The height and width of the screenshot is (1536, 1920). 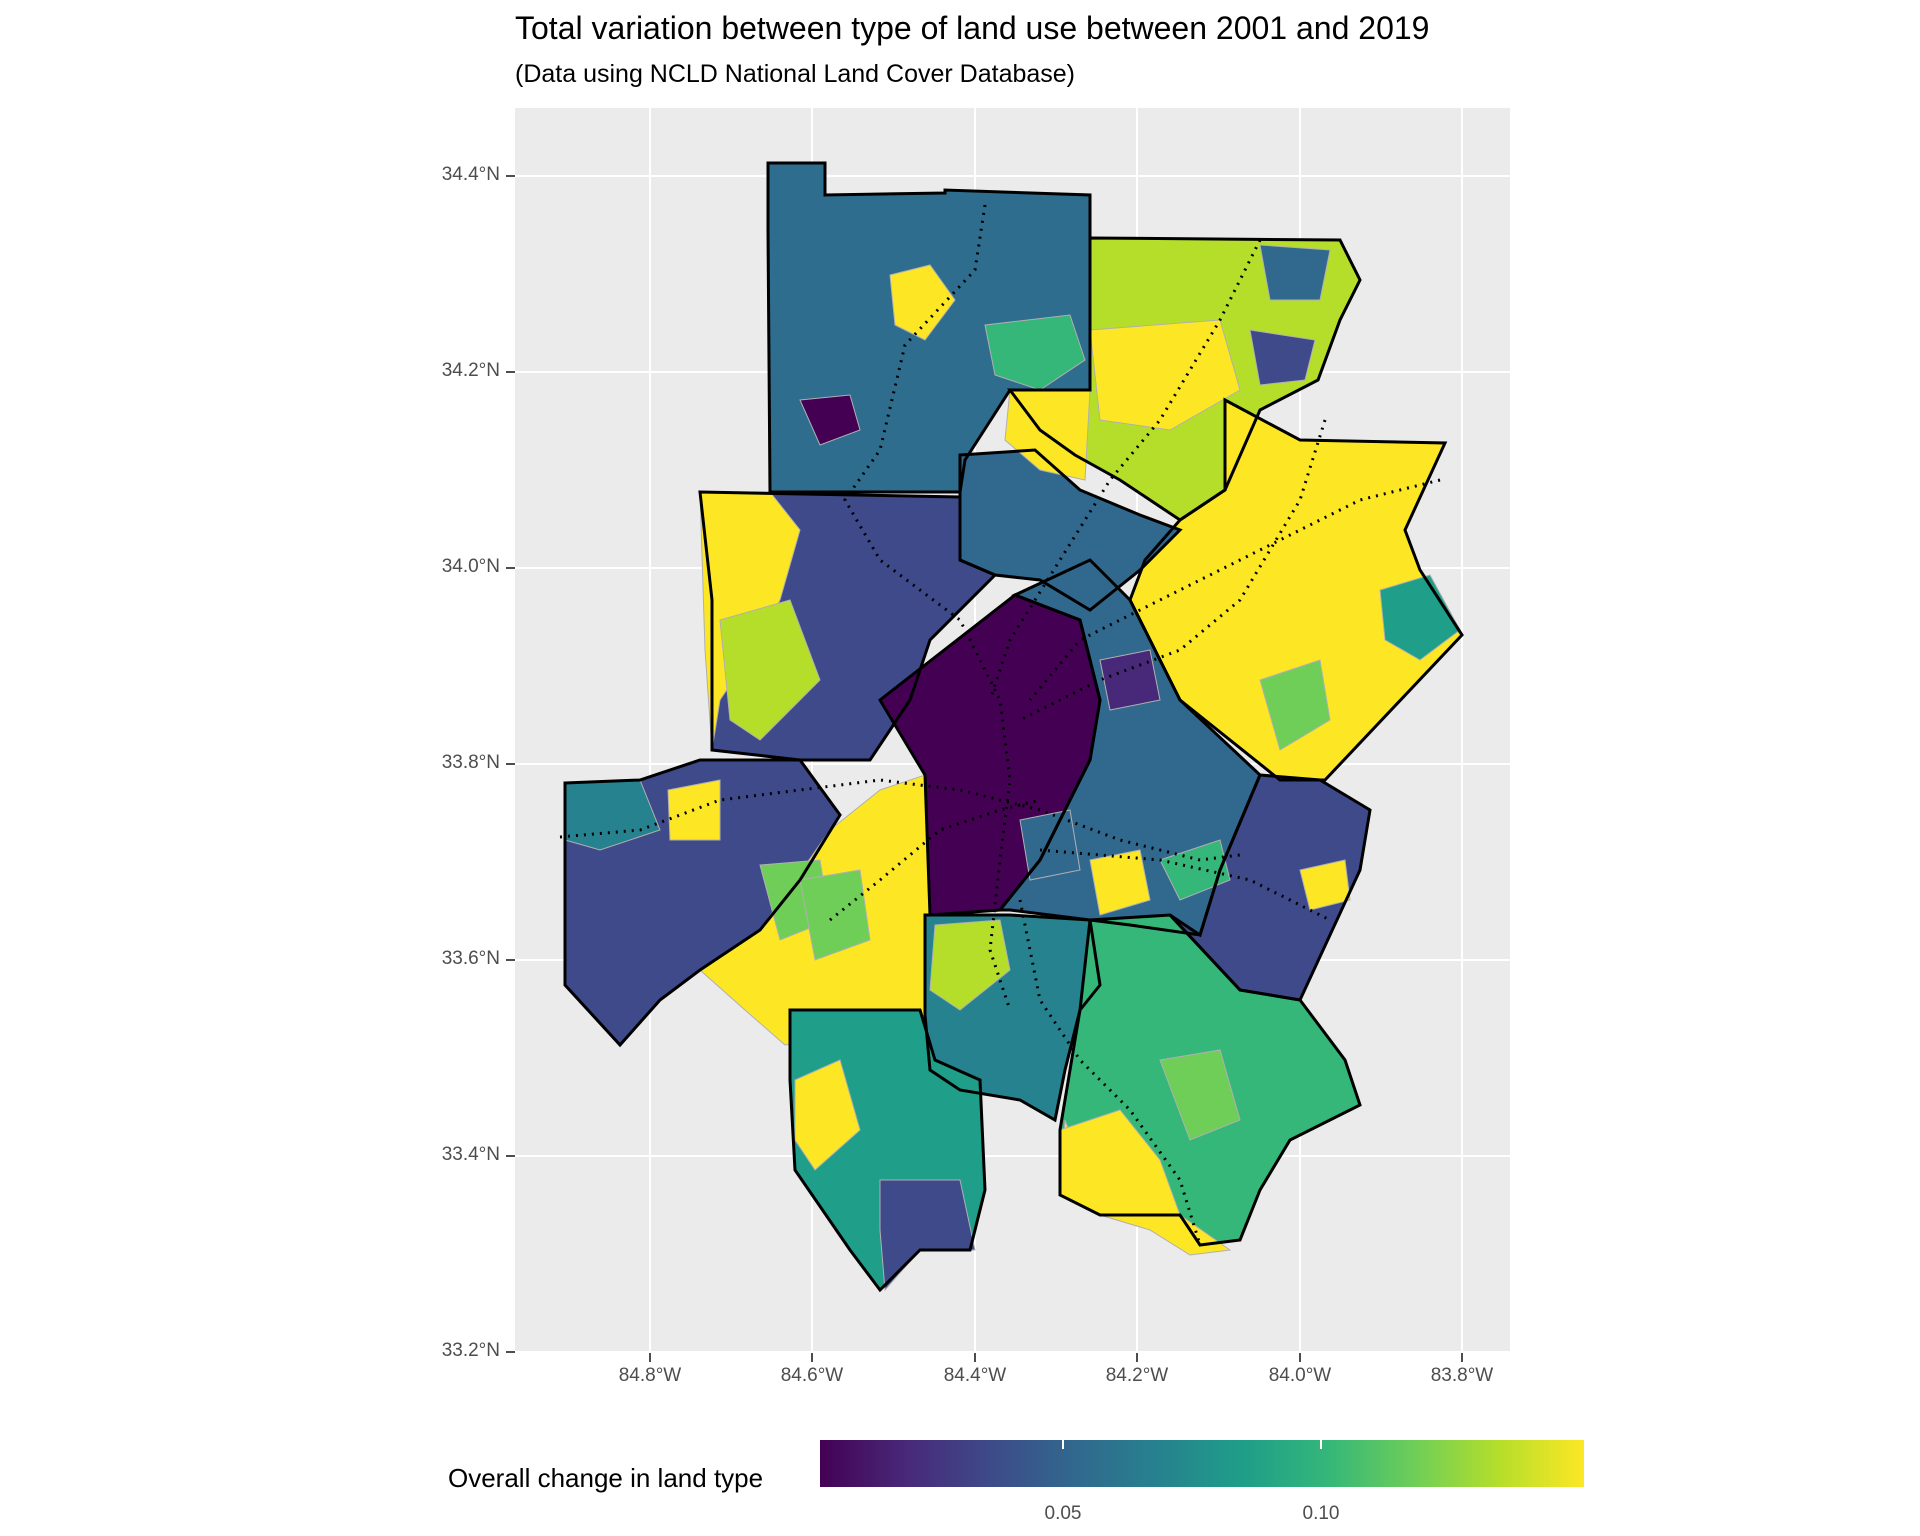 What do you see at coordinates (1165, 375) in the screenshot?
I see `patch-forsyth-yellow` at bounding box center [1165, 375].